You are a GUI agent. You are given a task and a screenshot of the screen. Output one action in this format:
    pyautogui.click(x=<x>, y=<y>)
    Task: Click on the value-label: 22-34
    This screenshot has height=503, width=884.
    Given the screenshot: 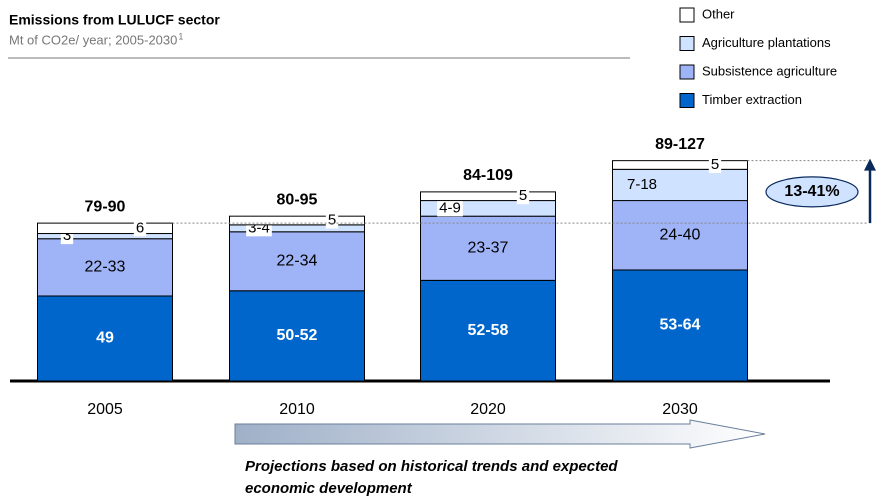 What is the action you would take?
    pyautogui.click(x=297, y=261)
    